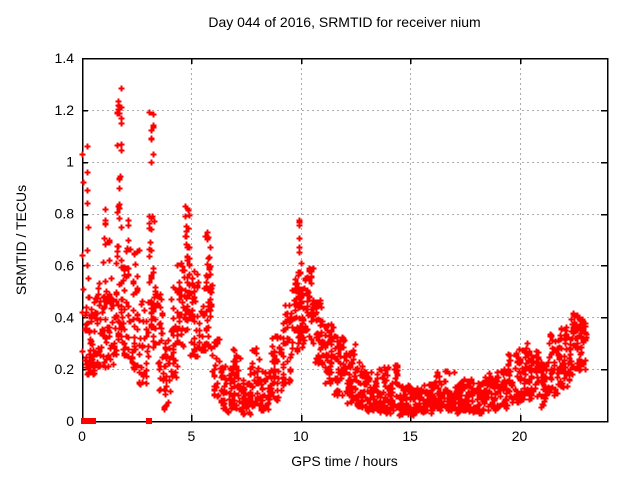  Describe the element at coordinates (344, 461) in the screenshot. I see `x-axis-label: GPS time / hours` at that location.